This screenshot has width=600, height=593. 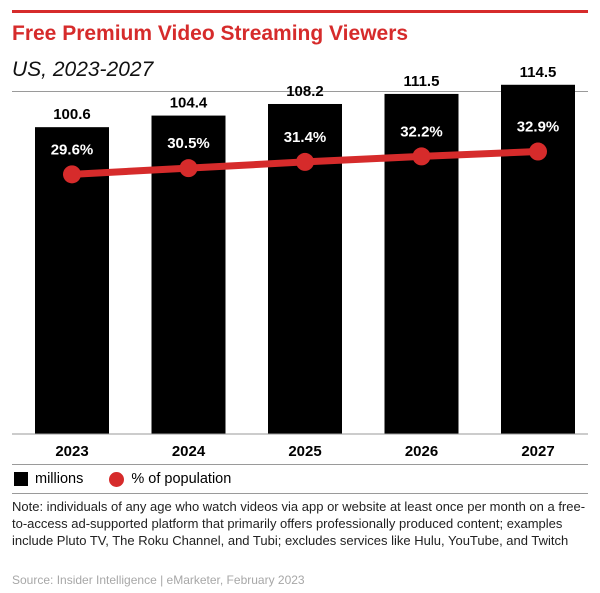 I want to click on bar-2027, so click(x=538, y=259).